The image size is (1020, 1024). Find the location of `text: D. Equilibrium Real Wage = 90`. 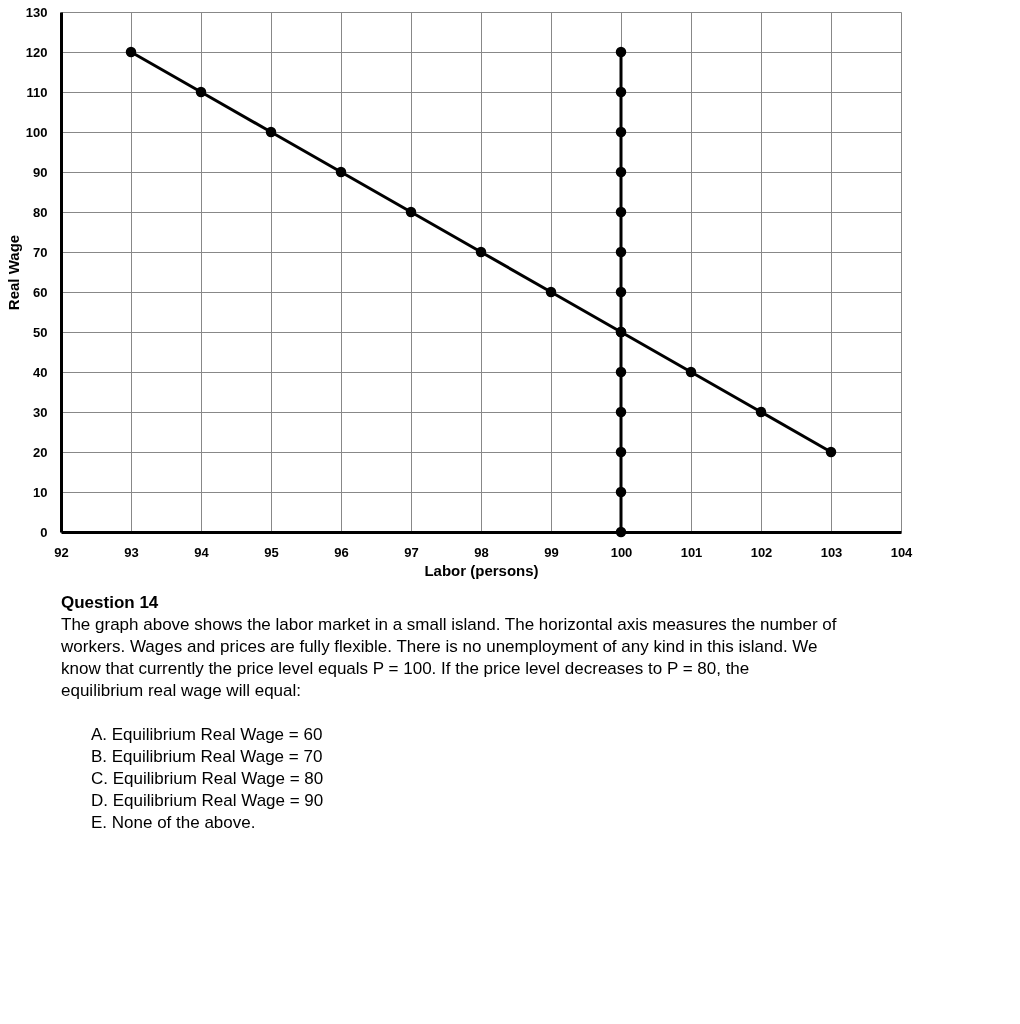

text: D. Equilibrium Real Wage = 90 is located at coordinates (207, 800).